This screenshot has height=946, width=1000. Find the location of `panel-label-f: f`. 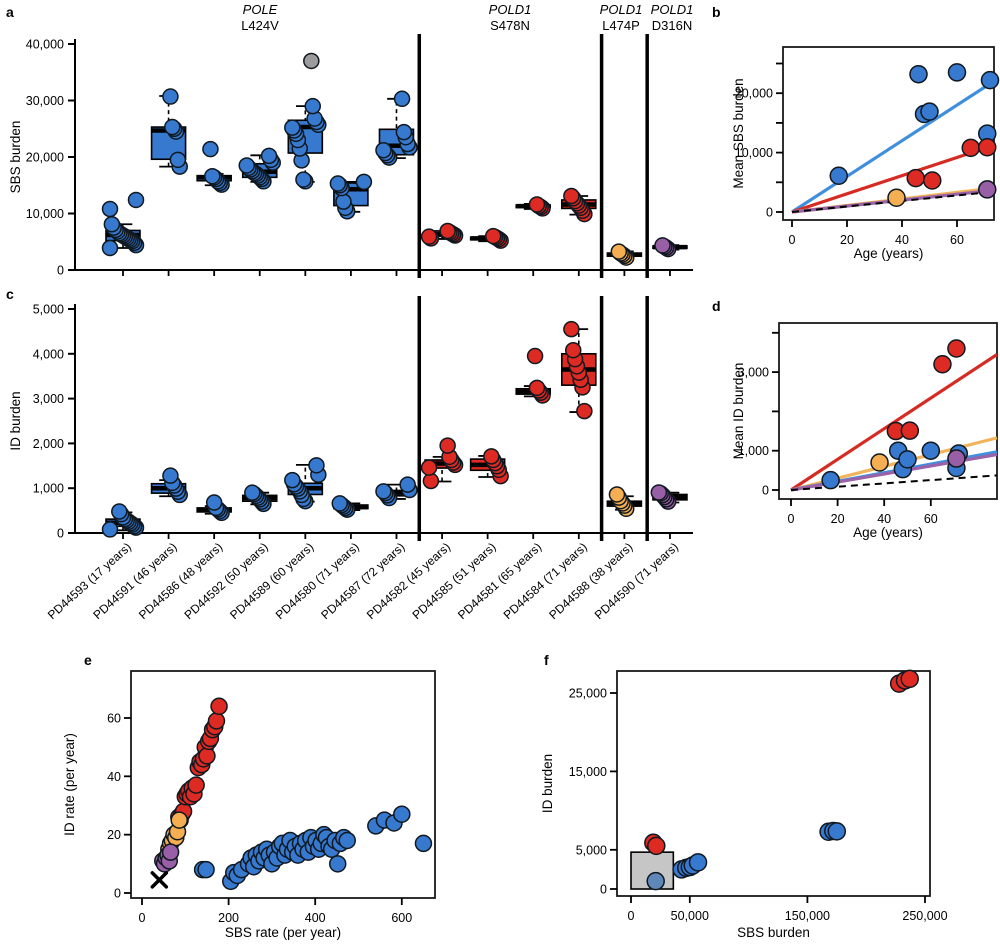

panel-label-f: f is located at coordinates (546, 660).